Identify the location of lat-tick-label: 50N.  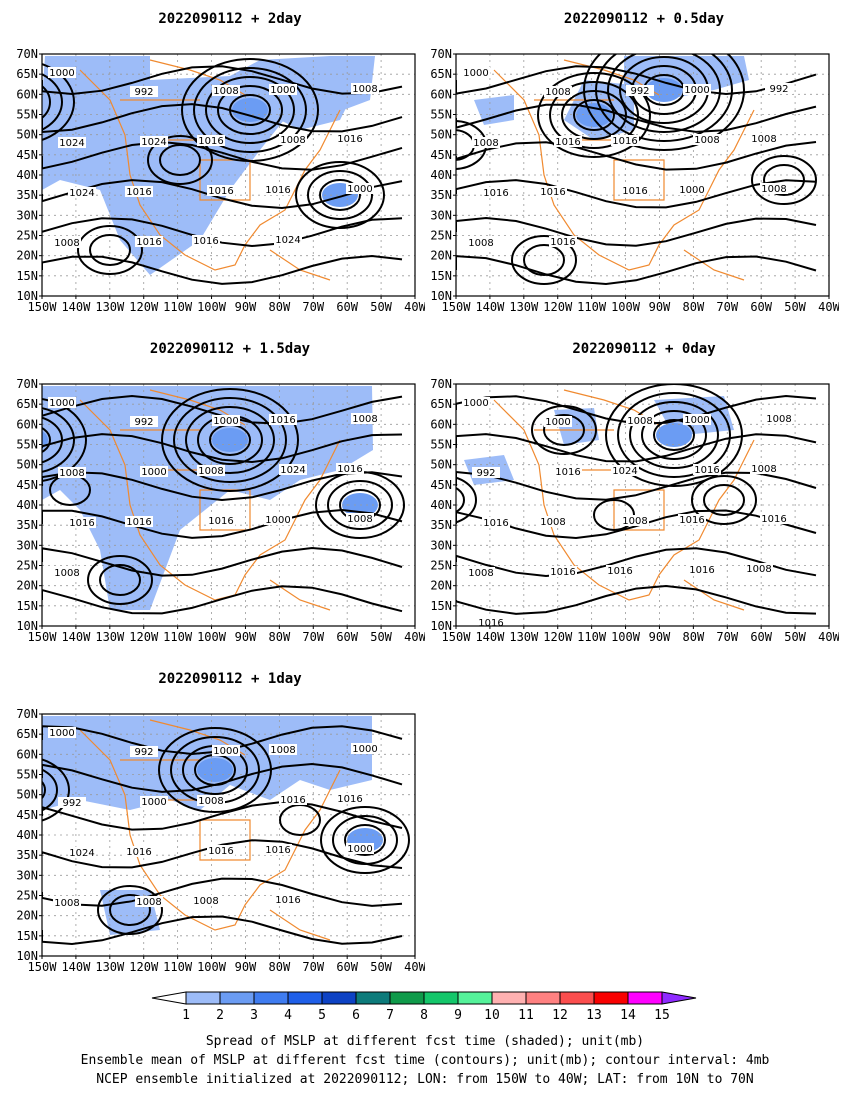
(441, 465).